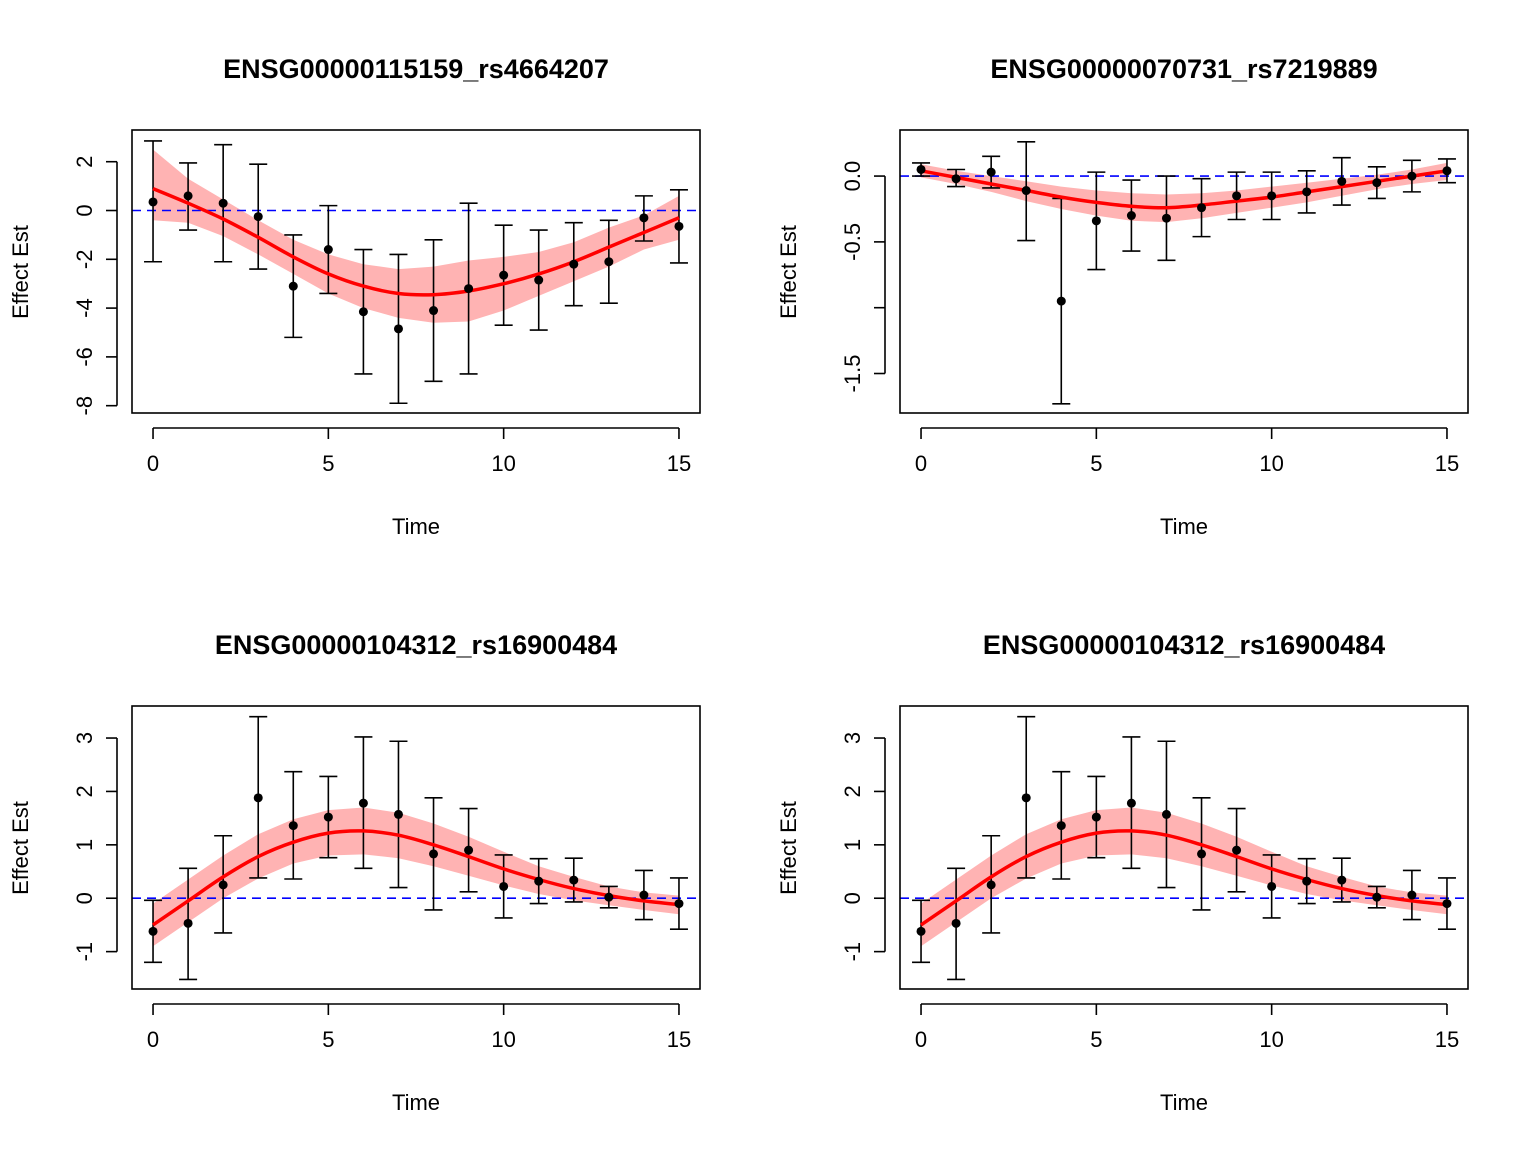 The width and height of the screenshot is (1536, 1152). I want to click on y-tick-label: 0.0, so click(852, 176).